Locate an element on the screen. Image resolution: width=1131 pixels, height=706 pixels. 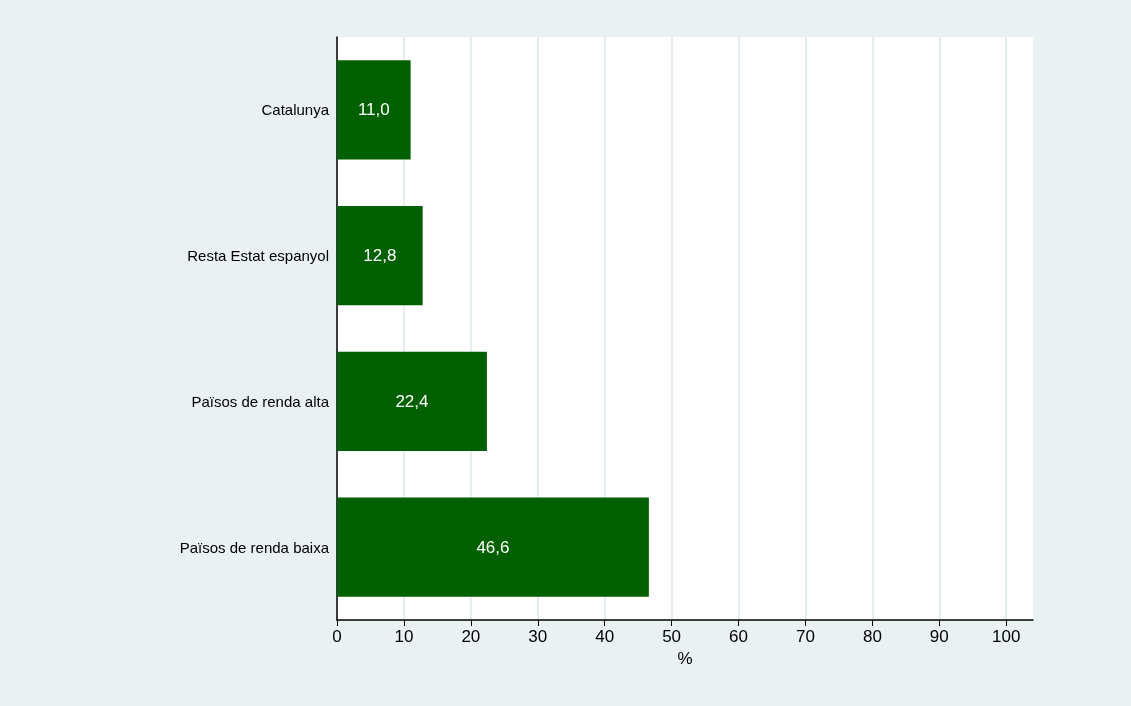
data-label: 11,0 is located at coordinates (373, 110).